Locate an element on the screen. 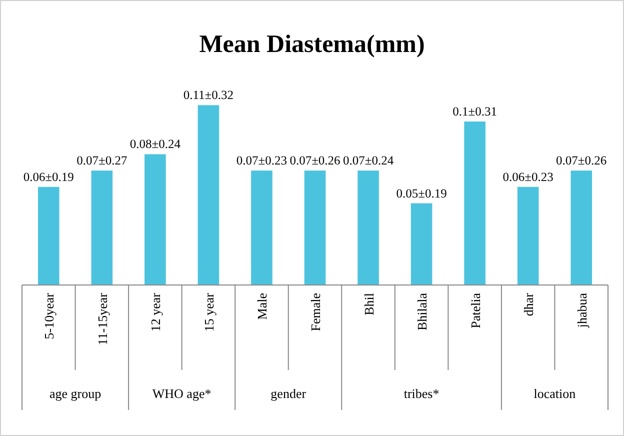 The image size is (624, 436). text: tribes* is located at coordinates (422, 393).